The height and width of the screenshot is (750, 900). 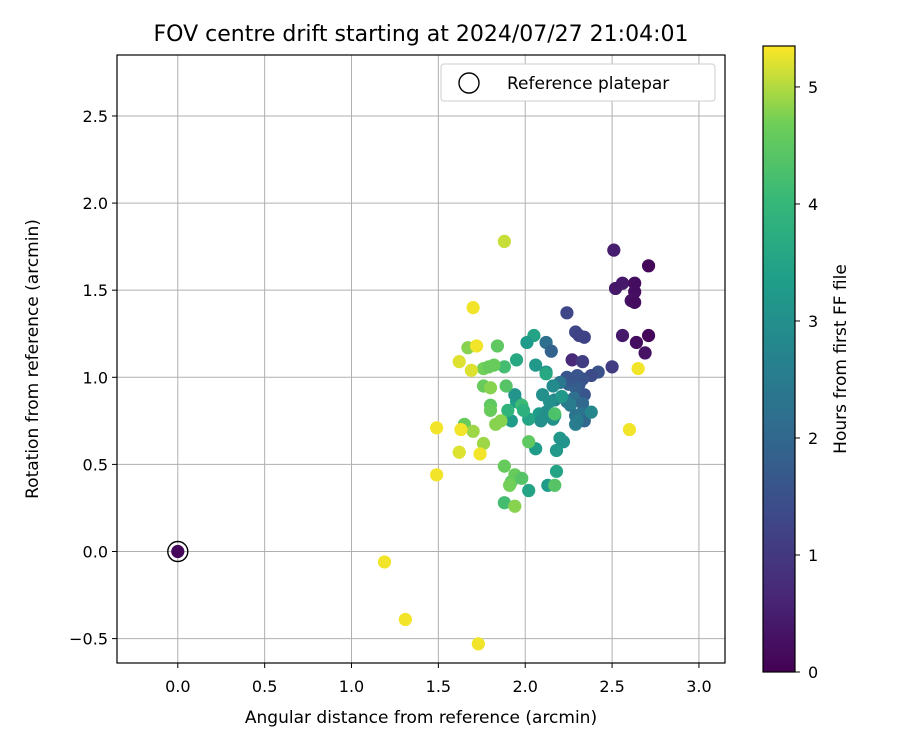 What do you see at coordinates (813, 438) in the screenshot?
I see `colorbar-tick-label: 2` at bounding box center [813, 438].